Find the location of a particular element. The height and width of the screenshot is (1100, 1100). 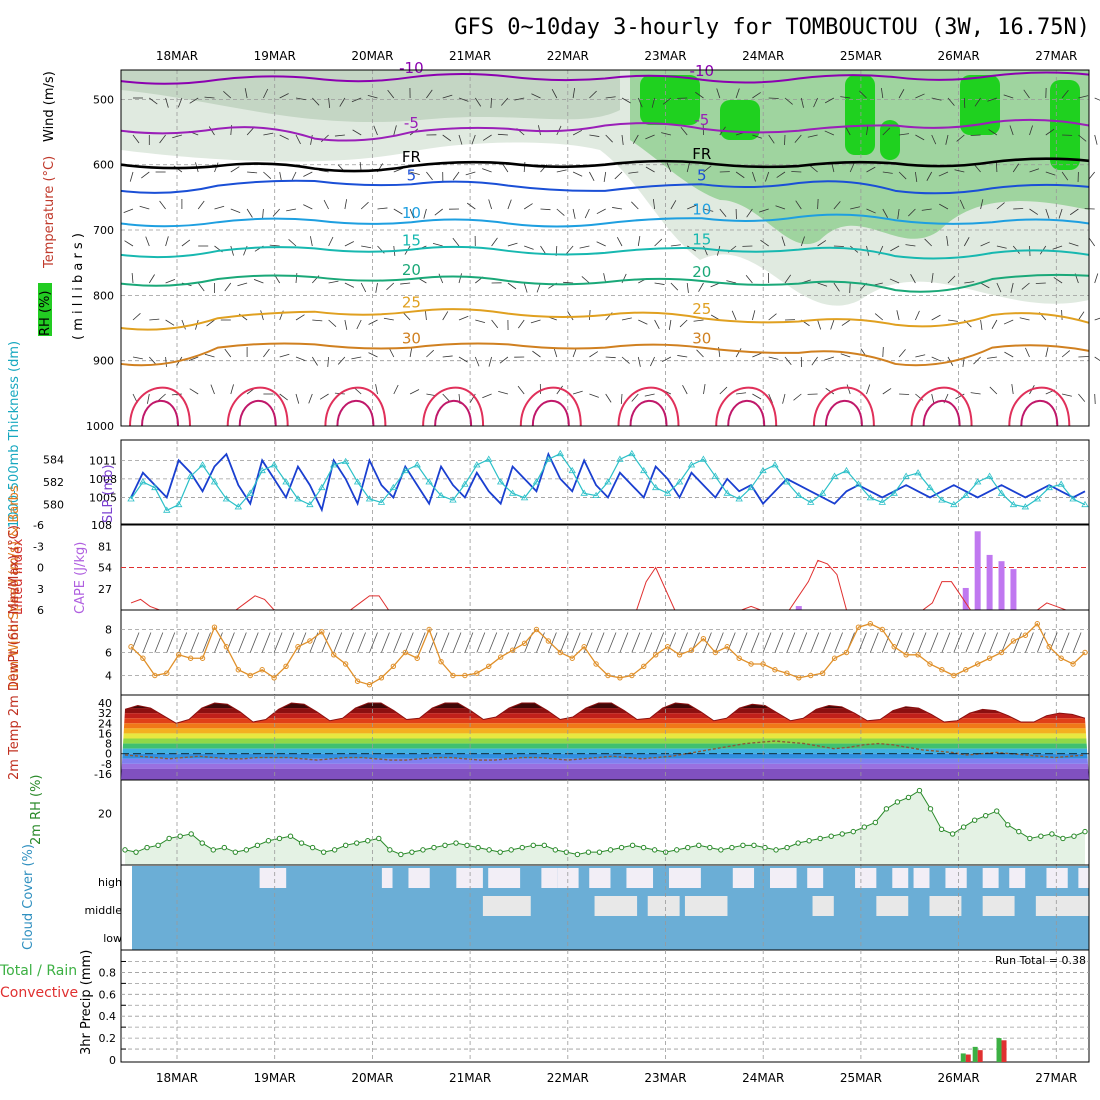

temp-2m-label: 2m Temp 2m DewPt (6hr Min/Max) (°C) is located at coordinates (14, 652).